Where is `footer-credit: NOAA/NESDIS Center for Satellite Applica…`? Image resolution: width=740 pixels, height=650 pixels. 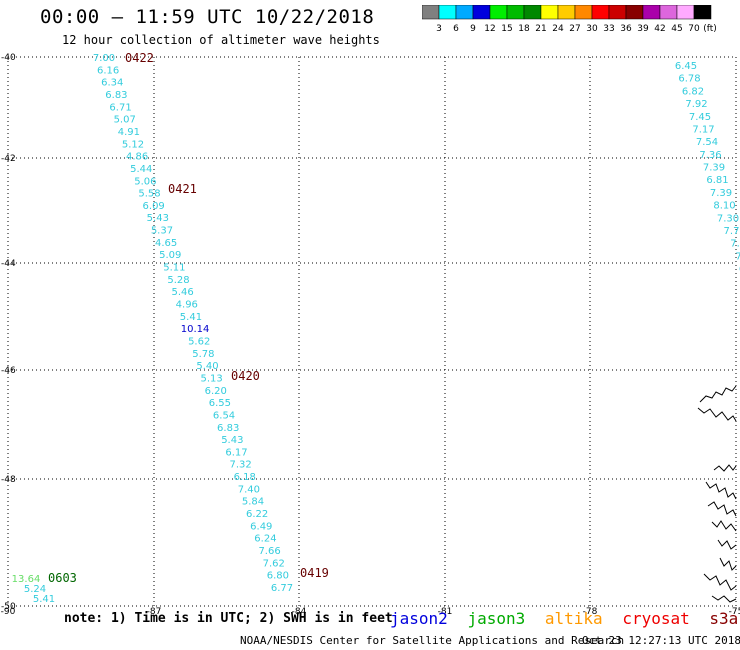 footer-credit: NOAA/NESDIS Center for Satellite Applica… is located at coordinates (432, 640).